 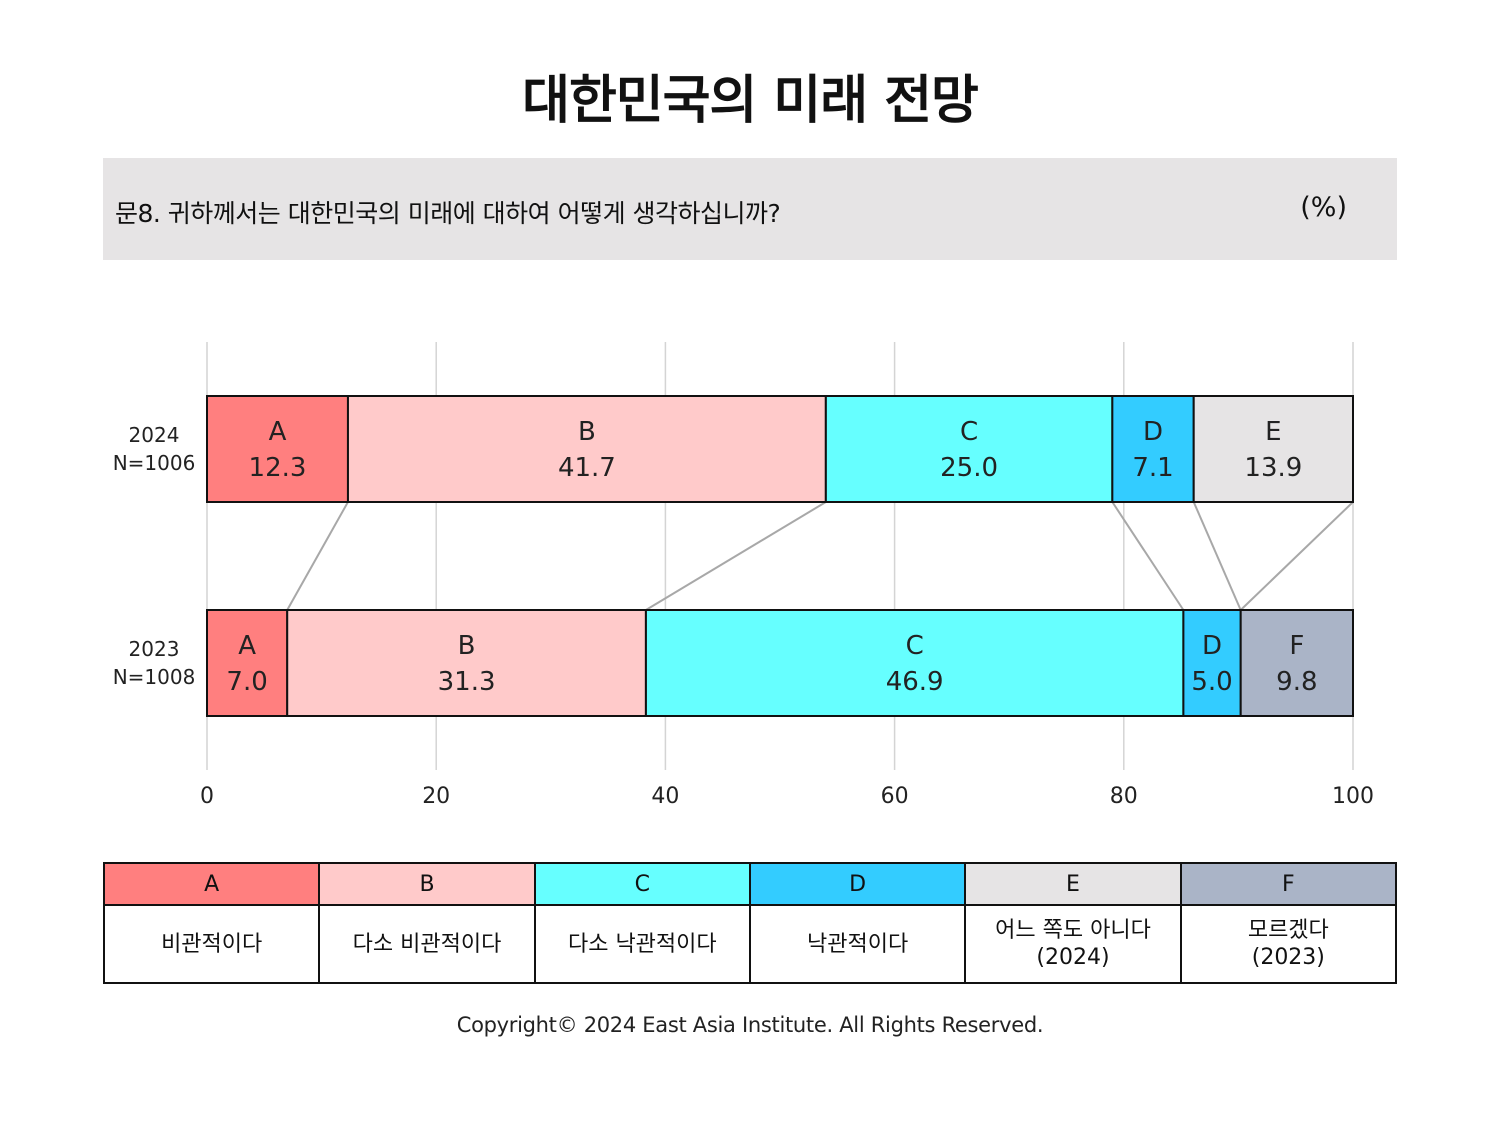 What do you see at coordinates (1288, 944) in the screenshot?
I see `legend-desc-f: 모르겠다 (2023)` at bounding box center [1288, 944].